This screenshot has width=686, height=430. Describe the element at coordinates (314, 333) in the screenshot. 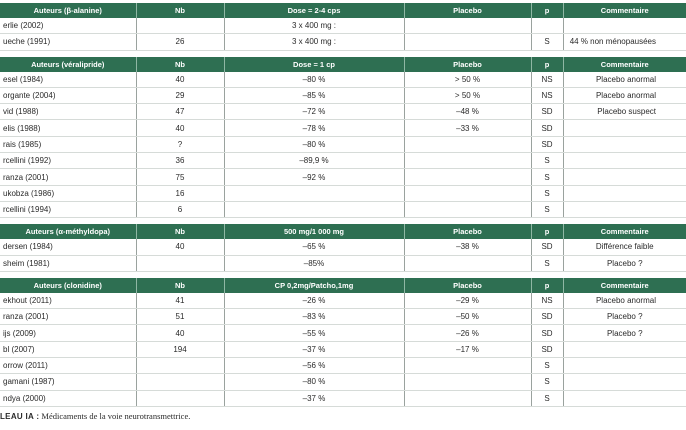

I see `table-cell: –55 %` at that location.